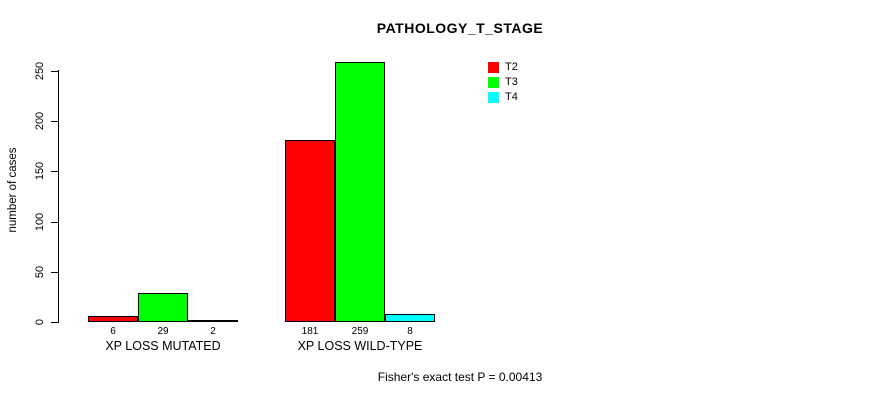  I want to click on y-axis-line, so click(58, 196).